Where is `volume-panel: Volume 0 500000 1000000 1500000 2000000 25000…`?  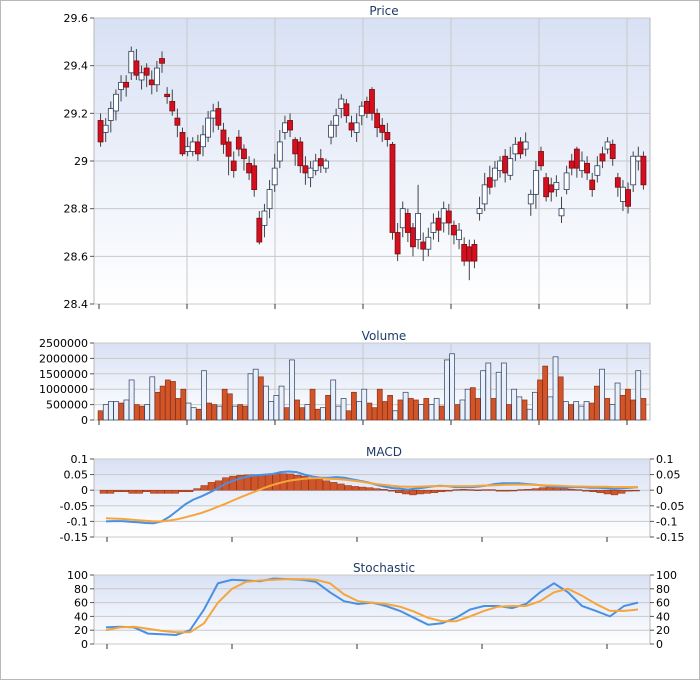
volume-panel: Volume 0 500000 1000000 1500000 2000000 25000… is located at coordinates (345, 378).